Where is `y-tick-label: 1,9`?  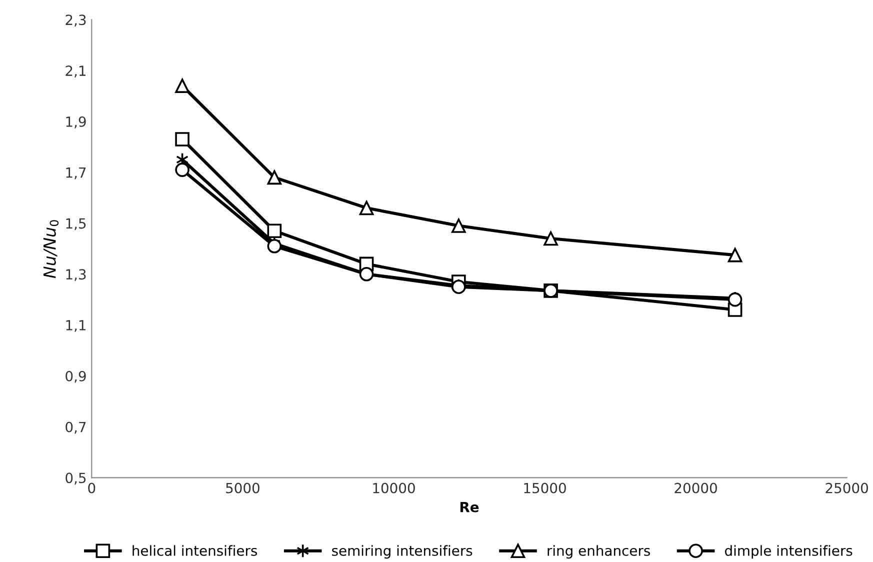
y-tick-label: 1,9 is located at coordinates (76, 122).